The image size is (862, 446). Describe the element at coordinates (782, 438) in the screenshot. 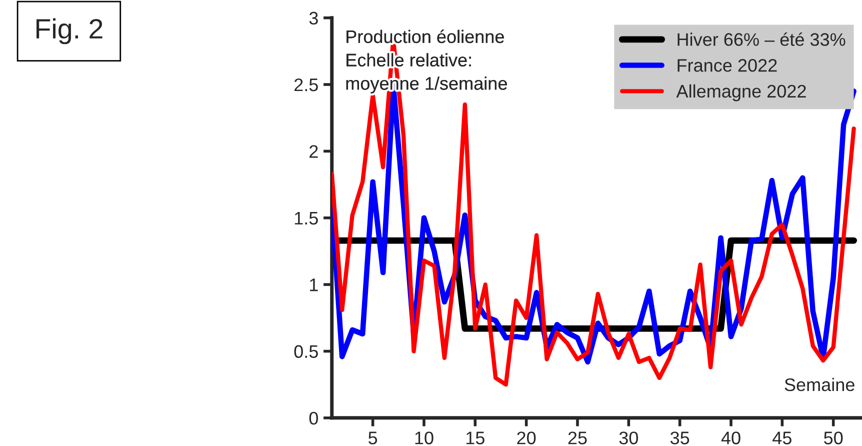

I see `x-tick-label: 45` at that location.